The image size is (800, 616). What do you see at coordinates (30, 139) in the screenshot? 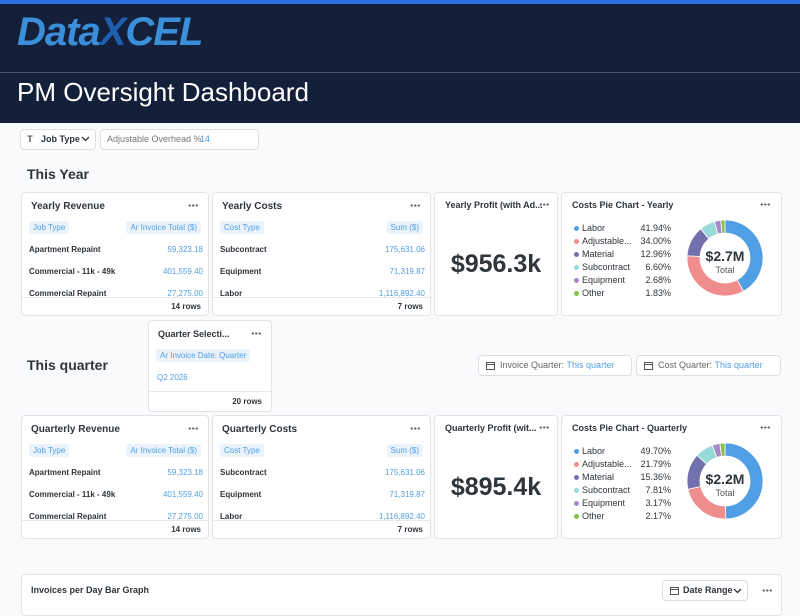
I see `type-icon: 𝐓` at bounding box center [30, 139].